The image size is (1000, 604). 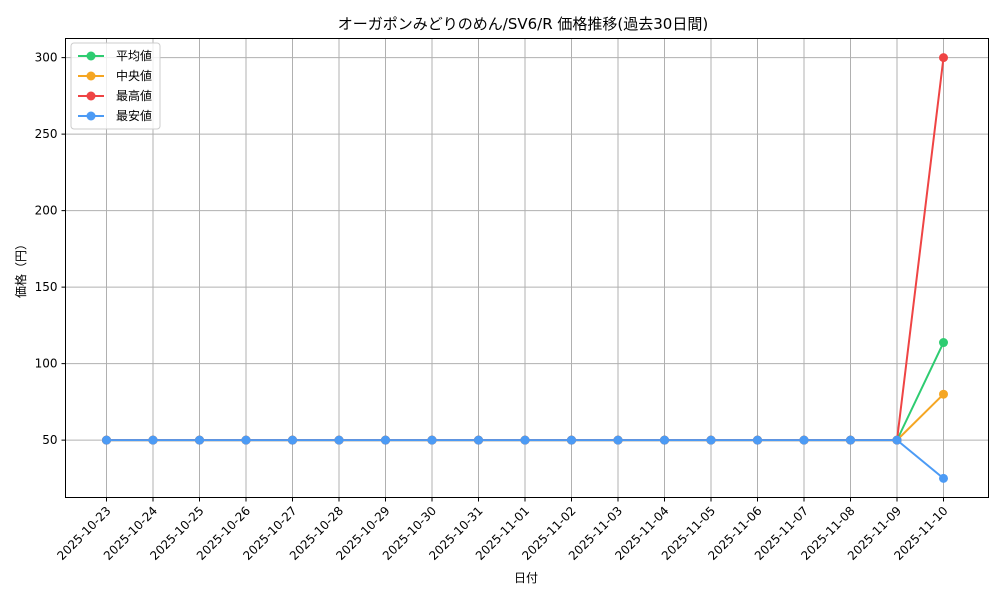 I want to click on y-tick-layer: 50 100 150 200 250 300, so click(x=50, y=249).